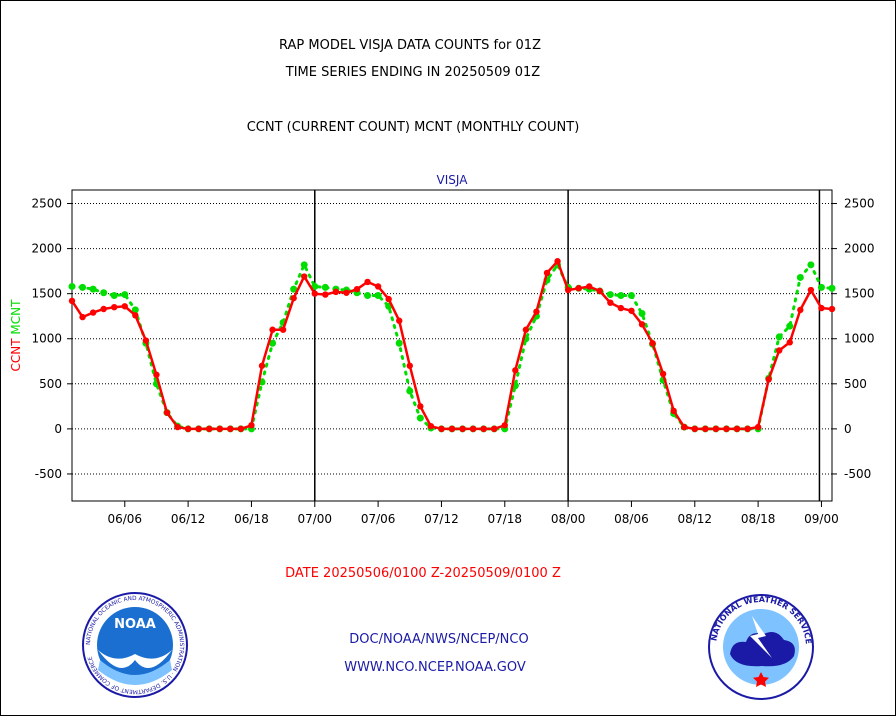 The image size is (896, 716). What do you see at coordinates (859, 204) in the screenshot?
I see `y-tick-label-right: 2500` at bounding box center [859, 204].